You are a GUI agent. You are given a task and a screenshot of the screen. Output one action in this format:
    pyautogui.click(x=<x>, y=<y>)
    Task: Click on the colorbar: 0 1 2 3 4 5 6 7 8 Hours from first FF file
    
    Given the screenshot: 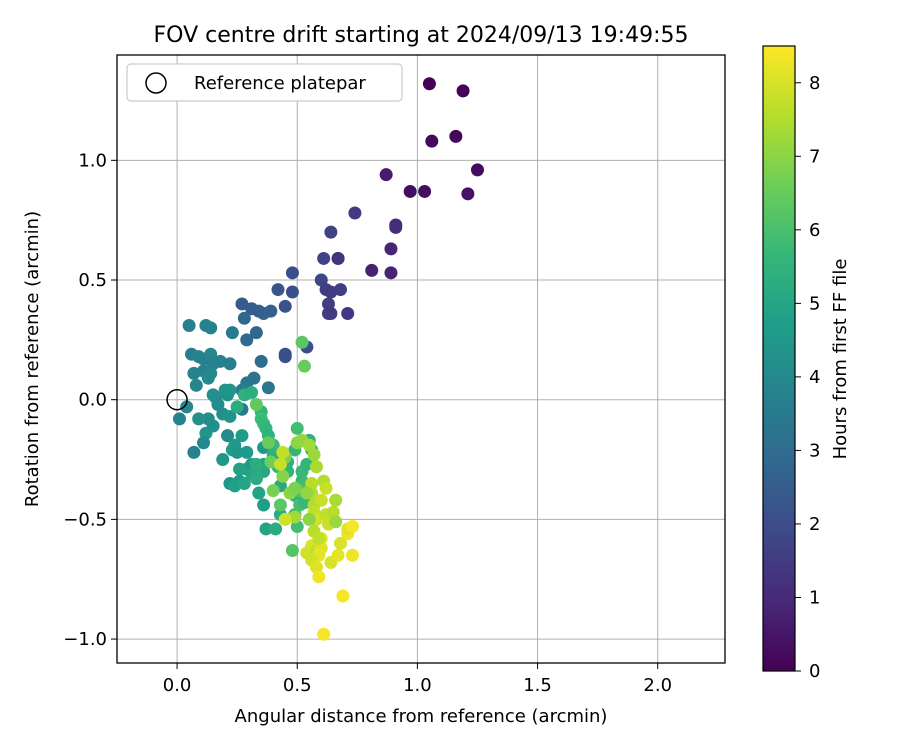 What is the action you would take?
    pyautogui.click(x=806, y=363)
    